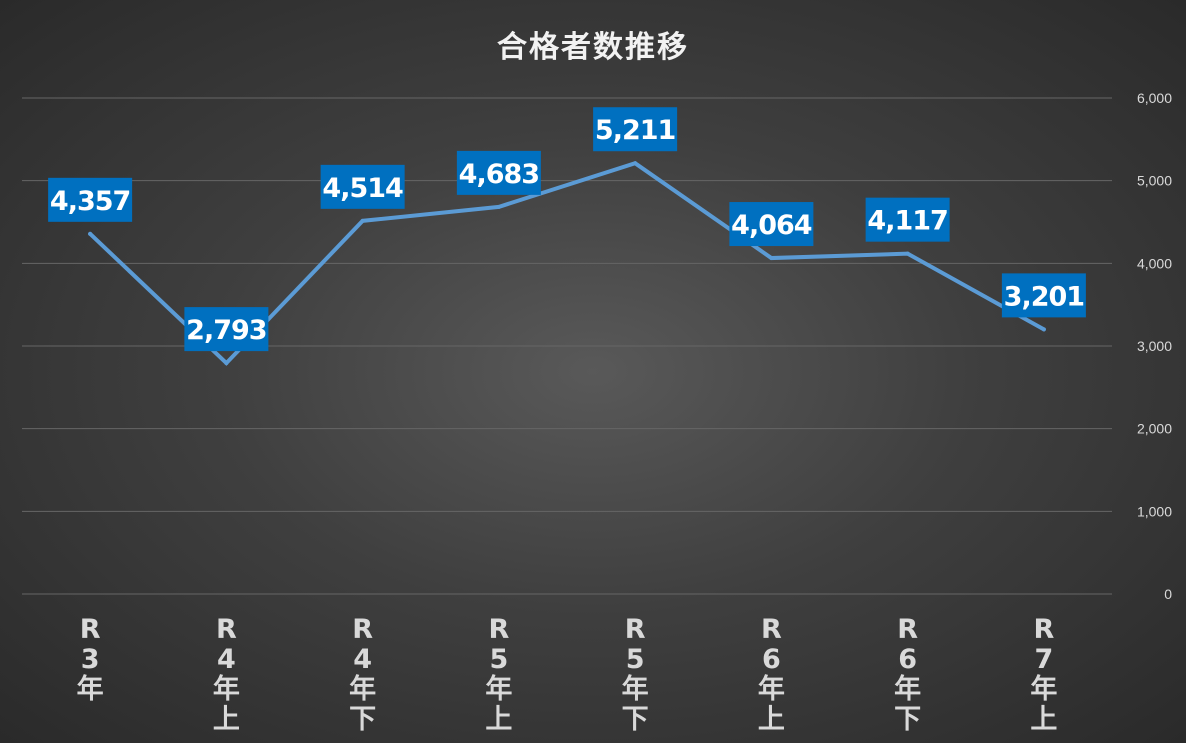  I want to click on x-axis-ticks: R 3 年 R 4 年上 R 4 年下 R 5 年上 R 5 年下 R 6 年上 R 6 年下 R 7 年上, so click(567, 674).